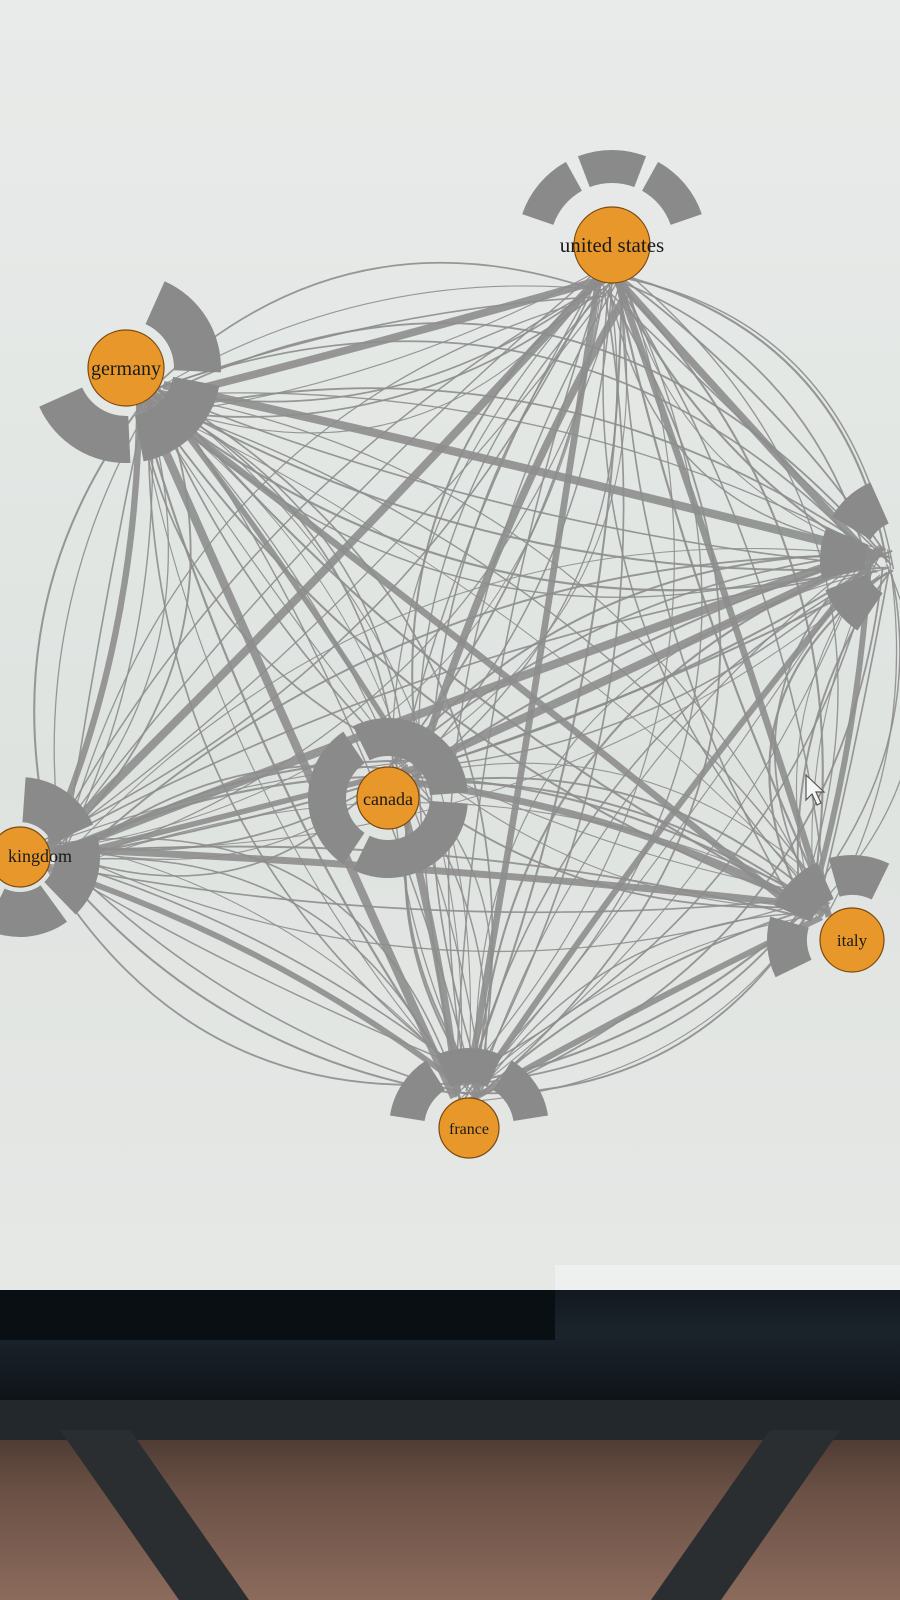 Image resolution: width=900 pixels, height=1600 pixels. I want to click on node-label: italy, so click(852, 940).